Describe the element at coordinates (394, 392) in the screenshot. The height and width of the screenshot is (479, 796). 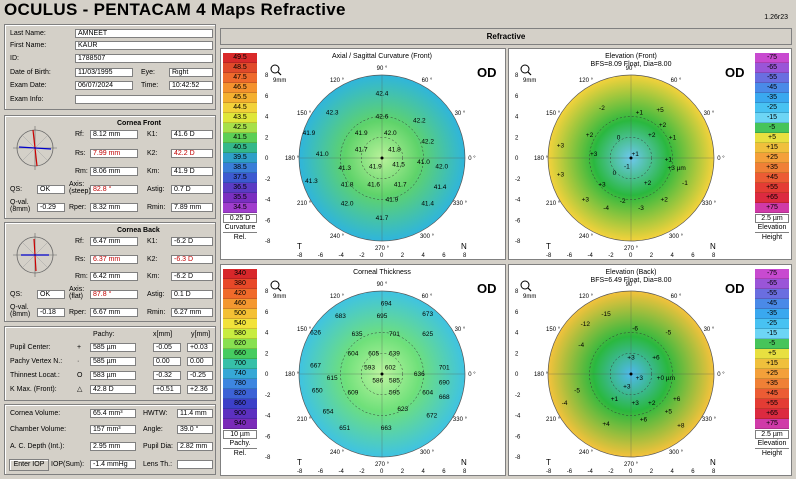
I see `map-value: 595` at that location.